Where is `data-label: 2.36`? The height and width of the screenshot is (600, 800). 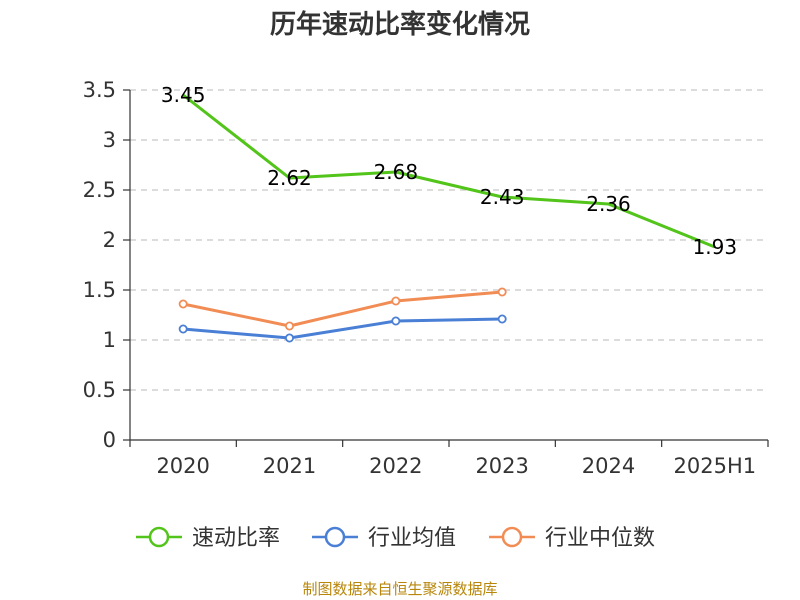 data-label: 2.36 is located at coordinates (608, 204).